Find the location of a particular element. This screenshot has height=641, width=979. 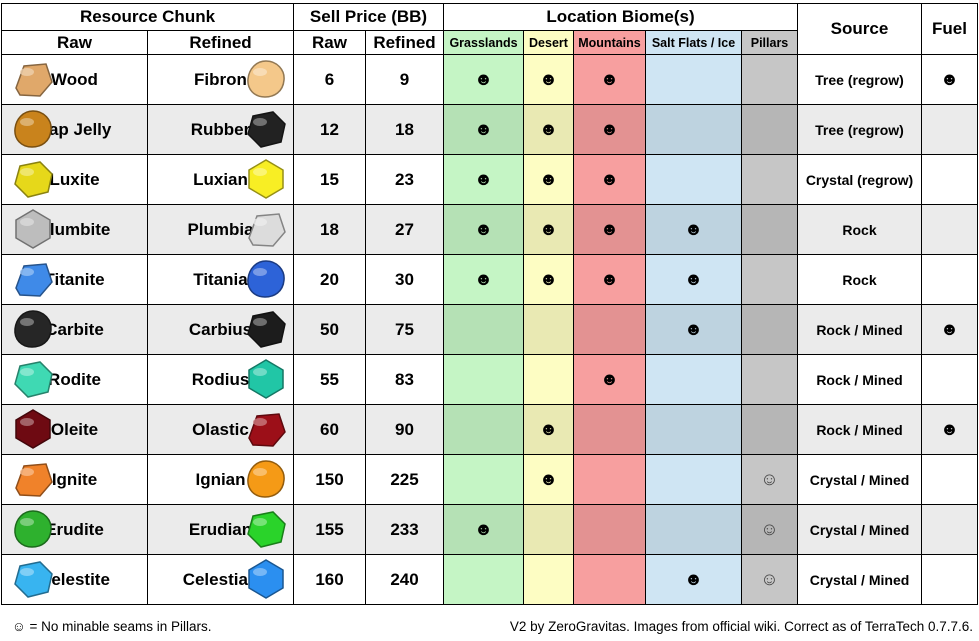

refined-header: Refined is located at coordinates (220, 42).